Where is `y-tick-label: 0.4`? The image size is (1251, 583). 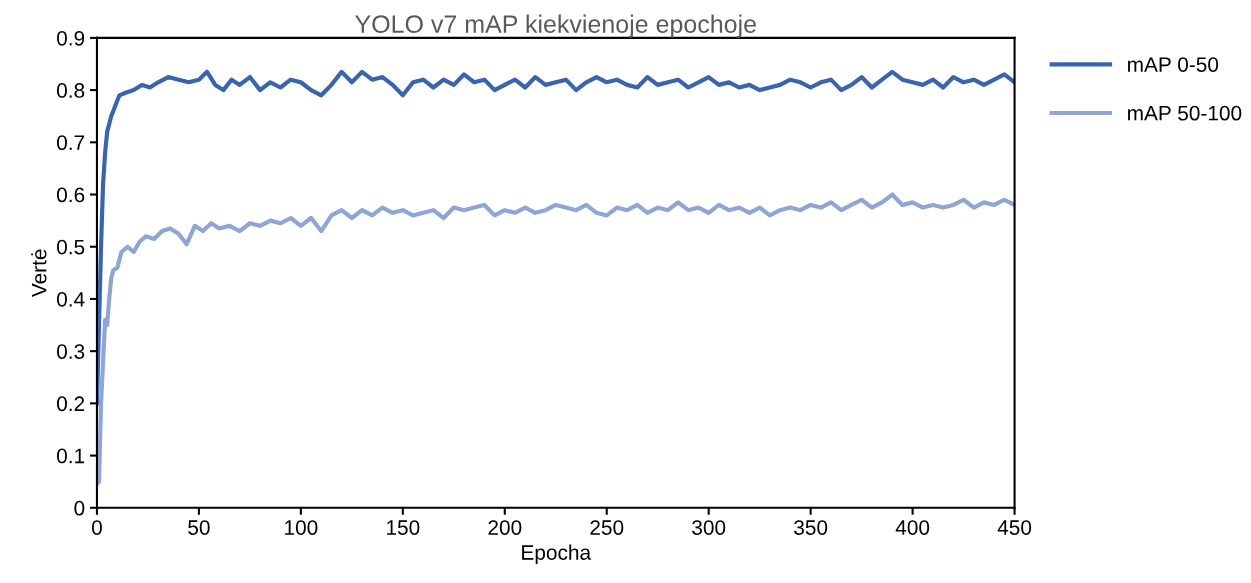
y-tick-label: 0.4 is located at coordinates (71, 299).